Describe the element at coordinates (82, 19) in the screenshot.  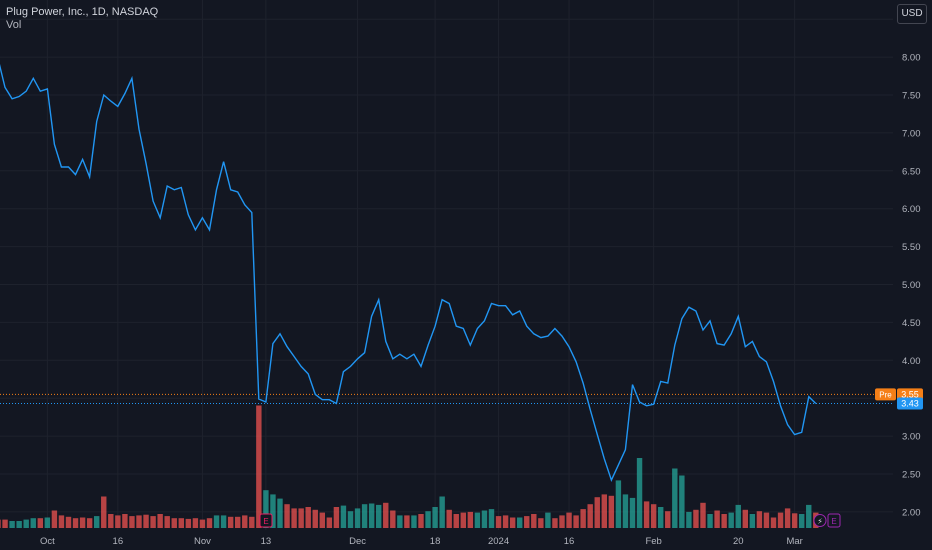
I see `chart-legend: Plug Power, Inc., 1D, NASDAQ Vol` at that location.